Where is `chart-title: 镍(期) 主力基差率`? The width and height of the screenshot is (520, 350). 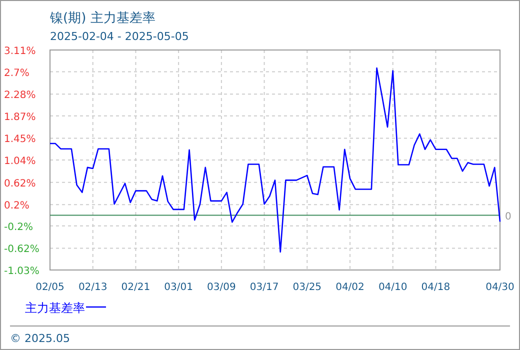
chart-title: 镍(期) 主力基差率 is located at coordinates (102, 18).